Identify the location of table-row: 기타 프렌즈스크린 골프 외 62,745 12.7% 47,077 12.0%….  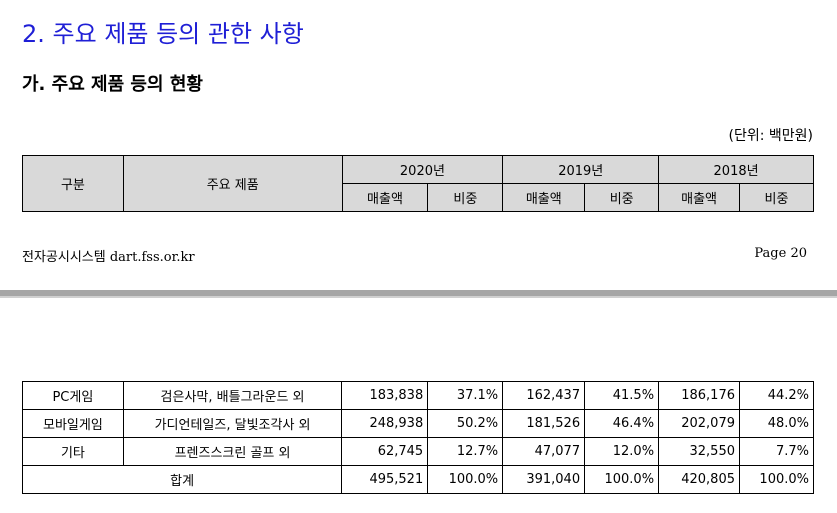
(418, 451).